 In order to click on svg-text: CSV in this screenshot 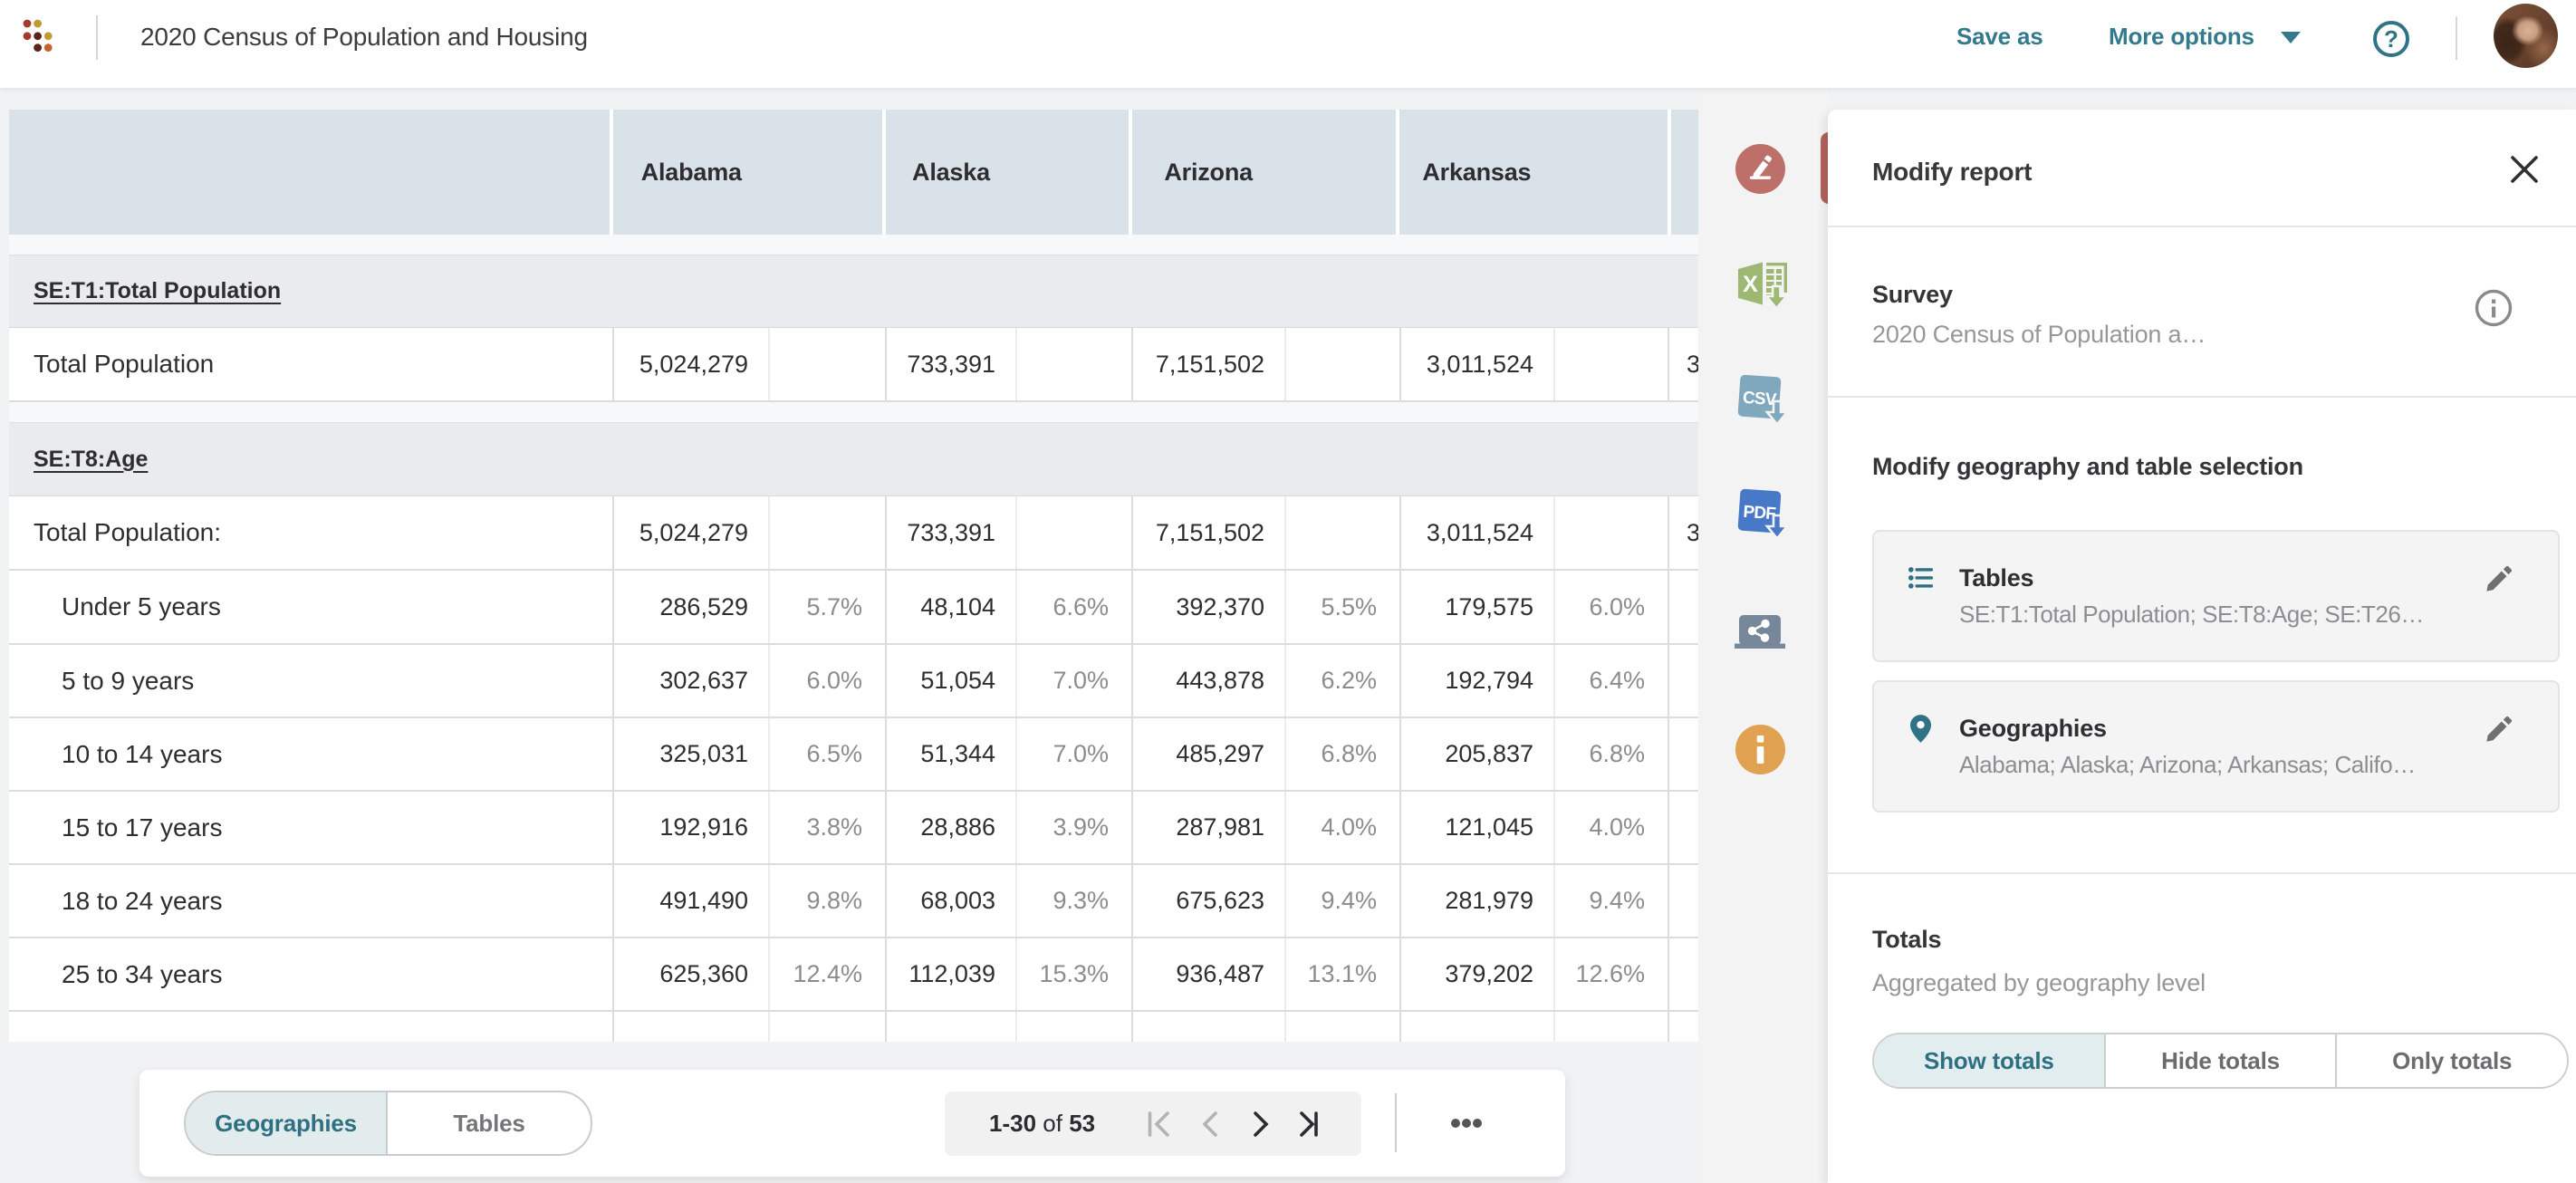, I will do `click(1759, 399)`.